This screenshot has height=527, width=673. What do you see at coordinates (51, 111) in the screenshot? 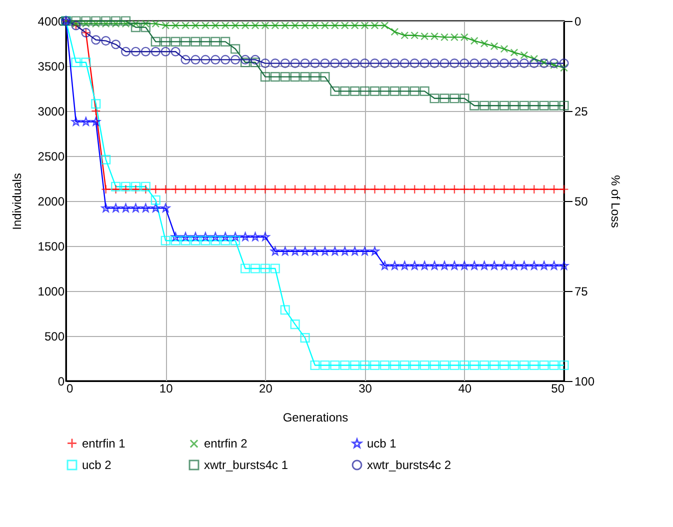
I see `y-tick-label: 3000` at bounding box center [51, 111].